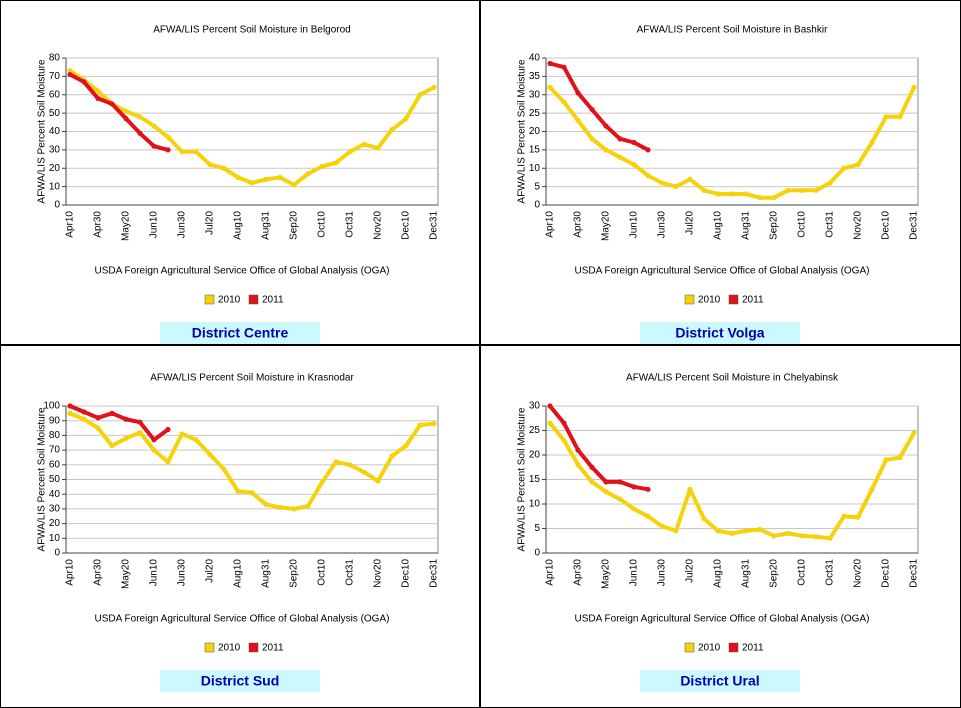 This screenshot has width=961, height=708. Describe the element at coordinates (57, 553) in the screenshot. I see `y-tick-label: 0` at that location.